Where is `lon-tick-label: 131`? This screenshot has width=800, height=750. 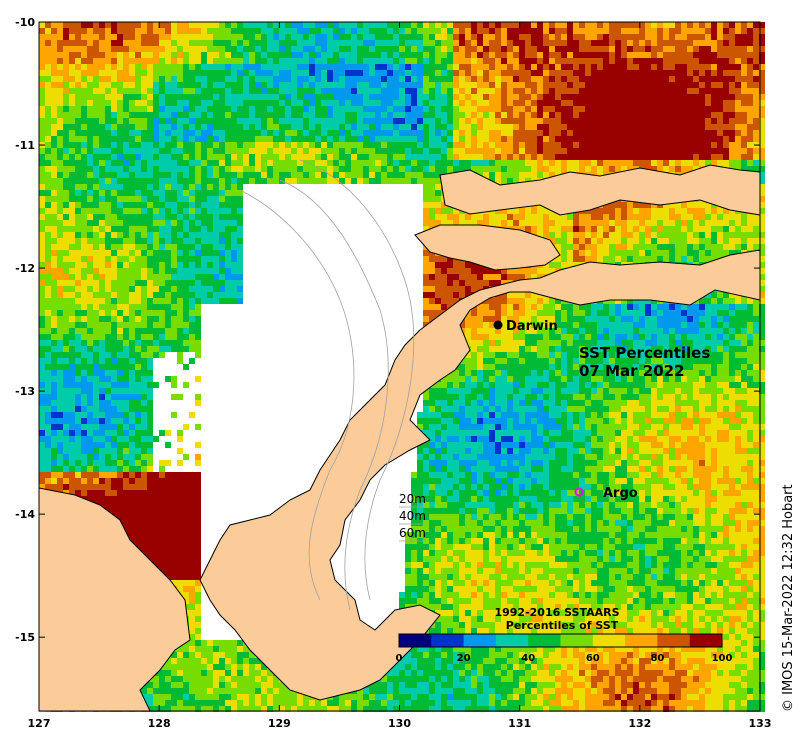 lon-tick-label: 131 is located at coordinates (519, 723).